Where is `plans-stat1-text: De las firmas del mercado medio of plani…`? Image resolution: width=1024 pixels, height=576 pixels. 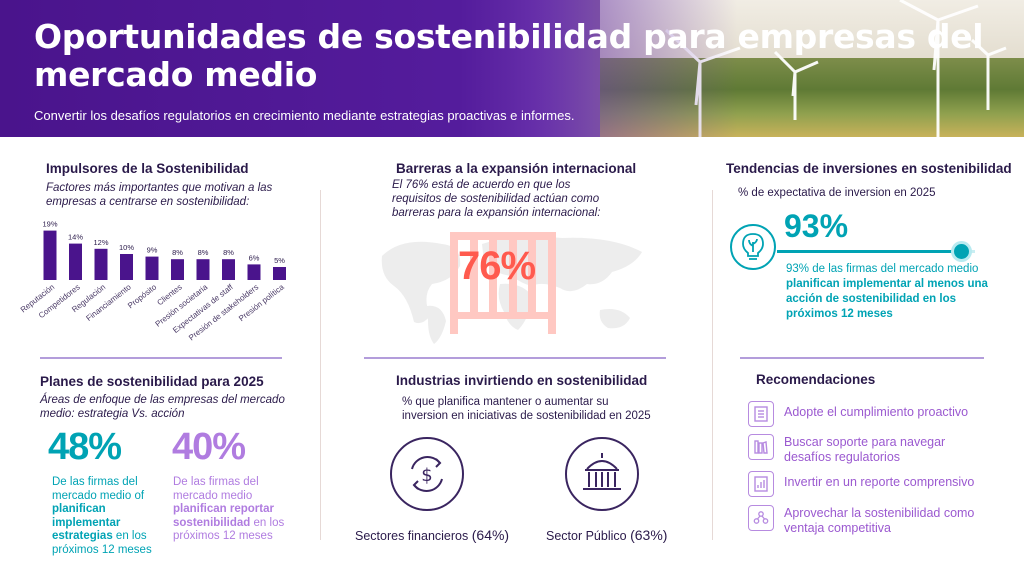
plans-stat1-text: De las firmas del mercado medio of plani… is located at coordinates (102, 516).